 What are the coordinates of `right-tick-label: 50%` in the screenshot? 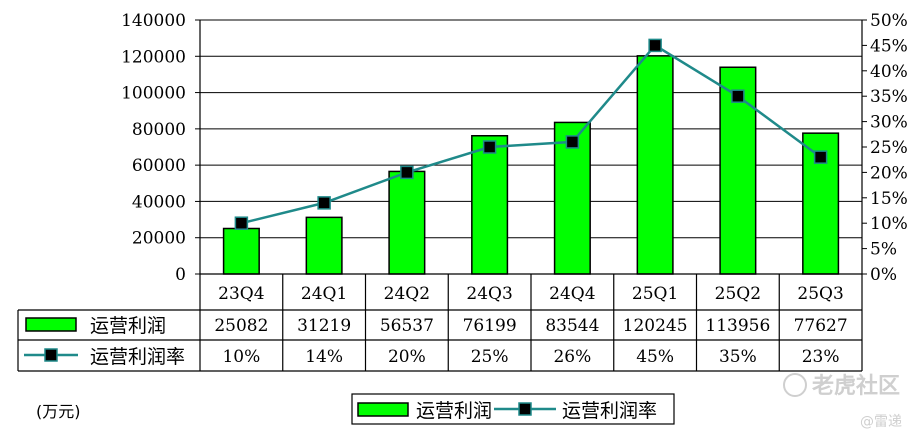 It's located at (889, 21).